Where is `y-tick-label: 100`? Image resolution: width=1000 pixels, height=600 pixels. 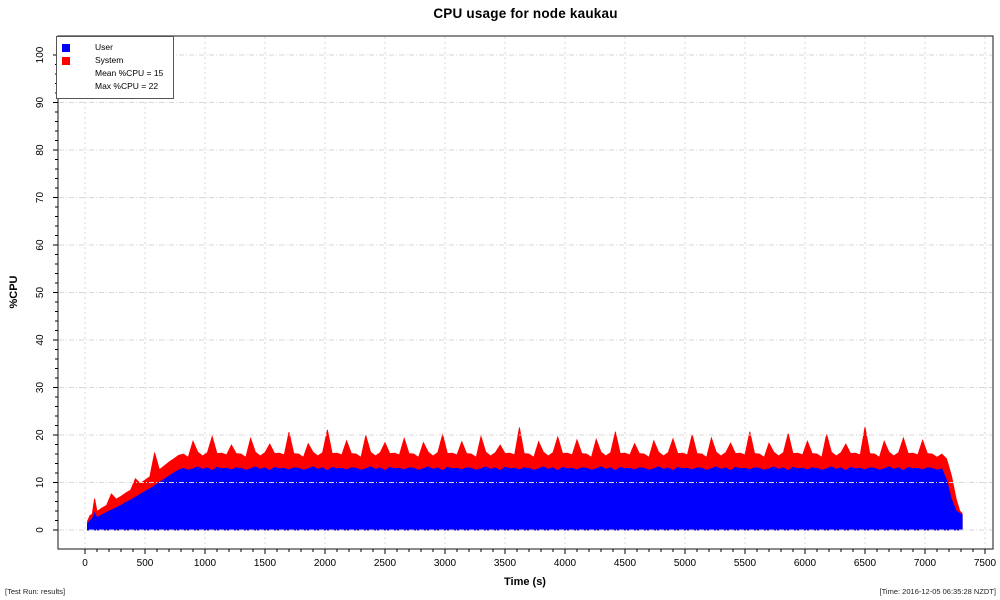
y-tick-label: 100 is located at coordinates (40, 54).